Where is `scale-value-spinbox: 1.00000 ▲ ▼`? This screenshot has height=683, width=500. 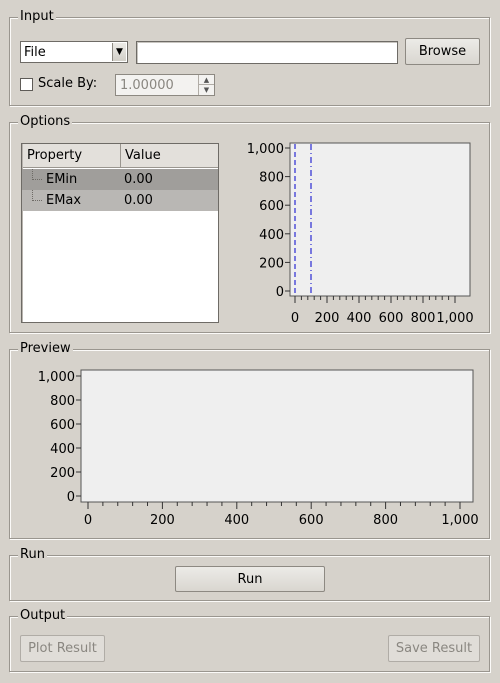 scale-value-spinbox: 1.00000 ▲ ▼ is located at coordinates (165, 85).